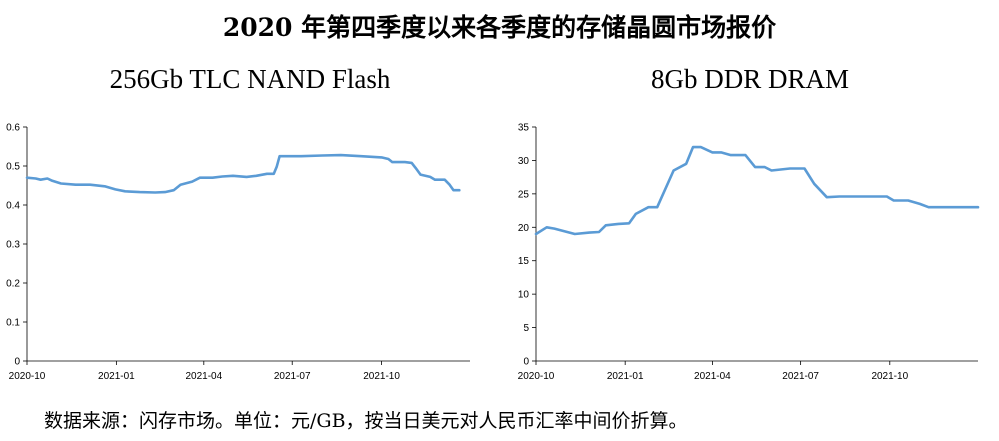 This screenshot has width=999, height=441. What do you see at coordinates (524, 194) in the screenshot?
I see `y-tick-label: 25` at bounding box center [524, 194].